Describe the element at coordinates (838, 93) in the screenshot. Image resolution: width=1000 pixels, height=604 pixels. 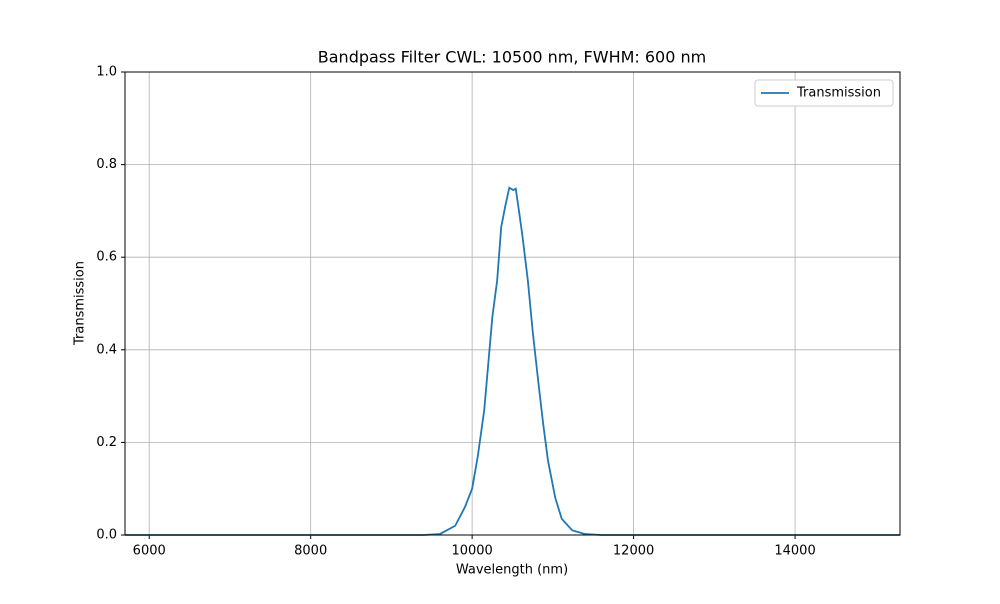
I see `legend-label: Transmission` at that location.